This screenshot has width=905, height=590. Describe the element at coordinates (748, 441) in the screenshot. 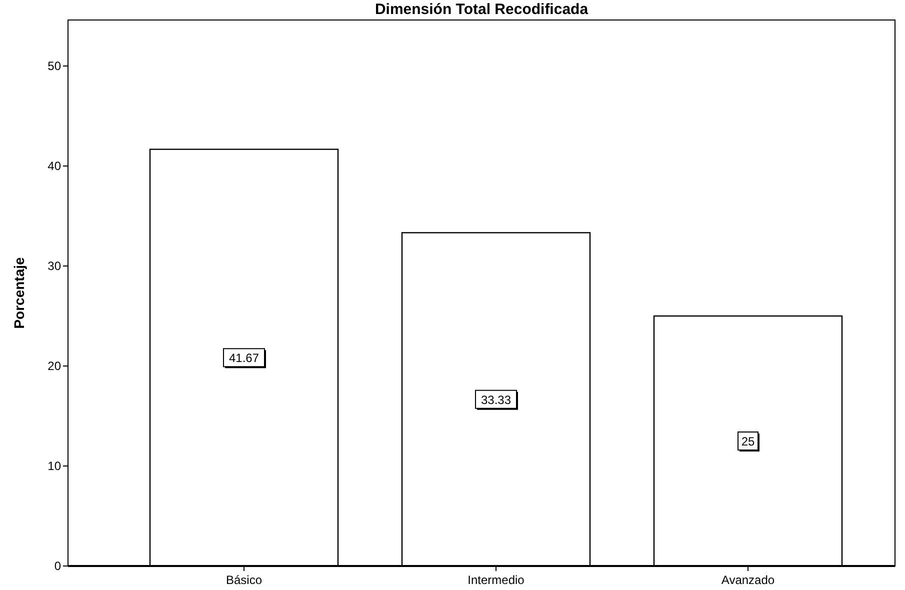

I see `data-label: 25` at that location.